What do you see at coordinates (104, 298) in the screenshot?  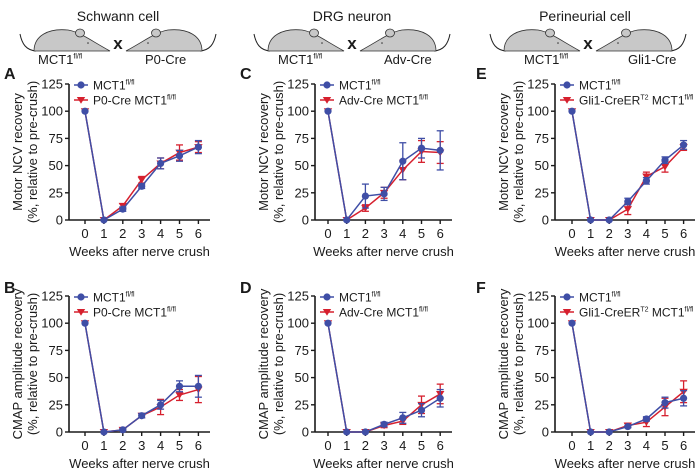 I see `legend-item: MCT1fl/fl` at bounding box center [104, 298].